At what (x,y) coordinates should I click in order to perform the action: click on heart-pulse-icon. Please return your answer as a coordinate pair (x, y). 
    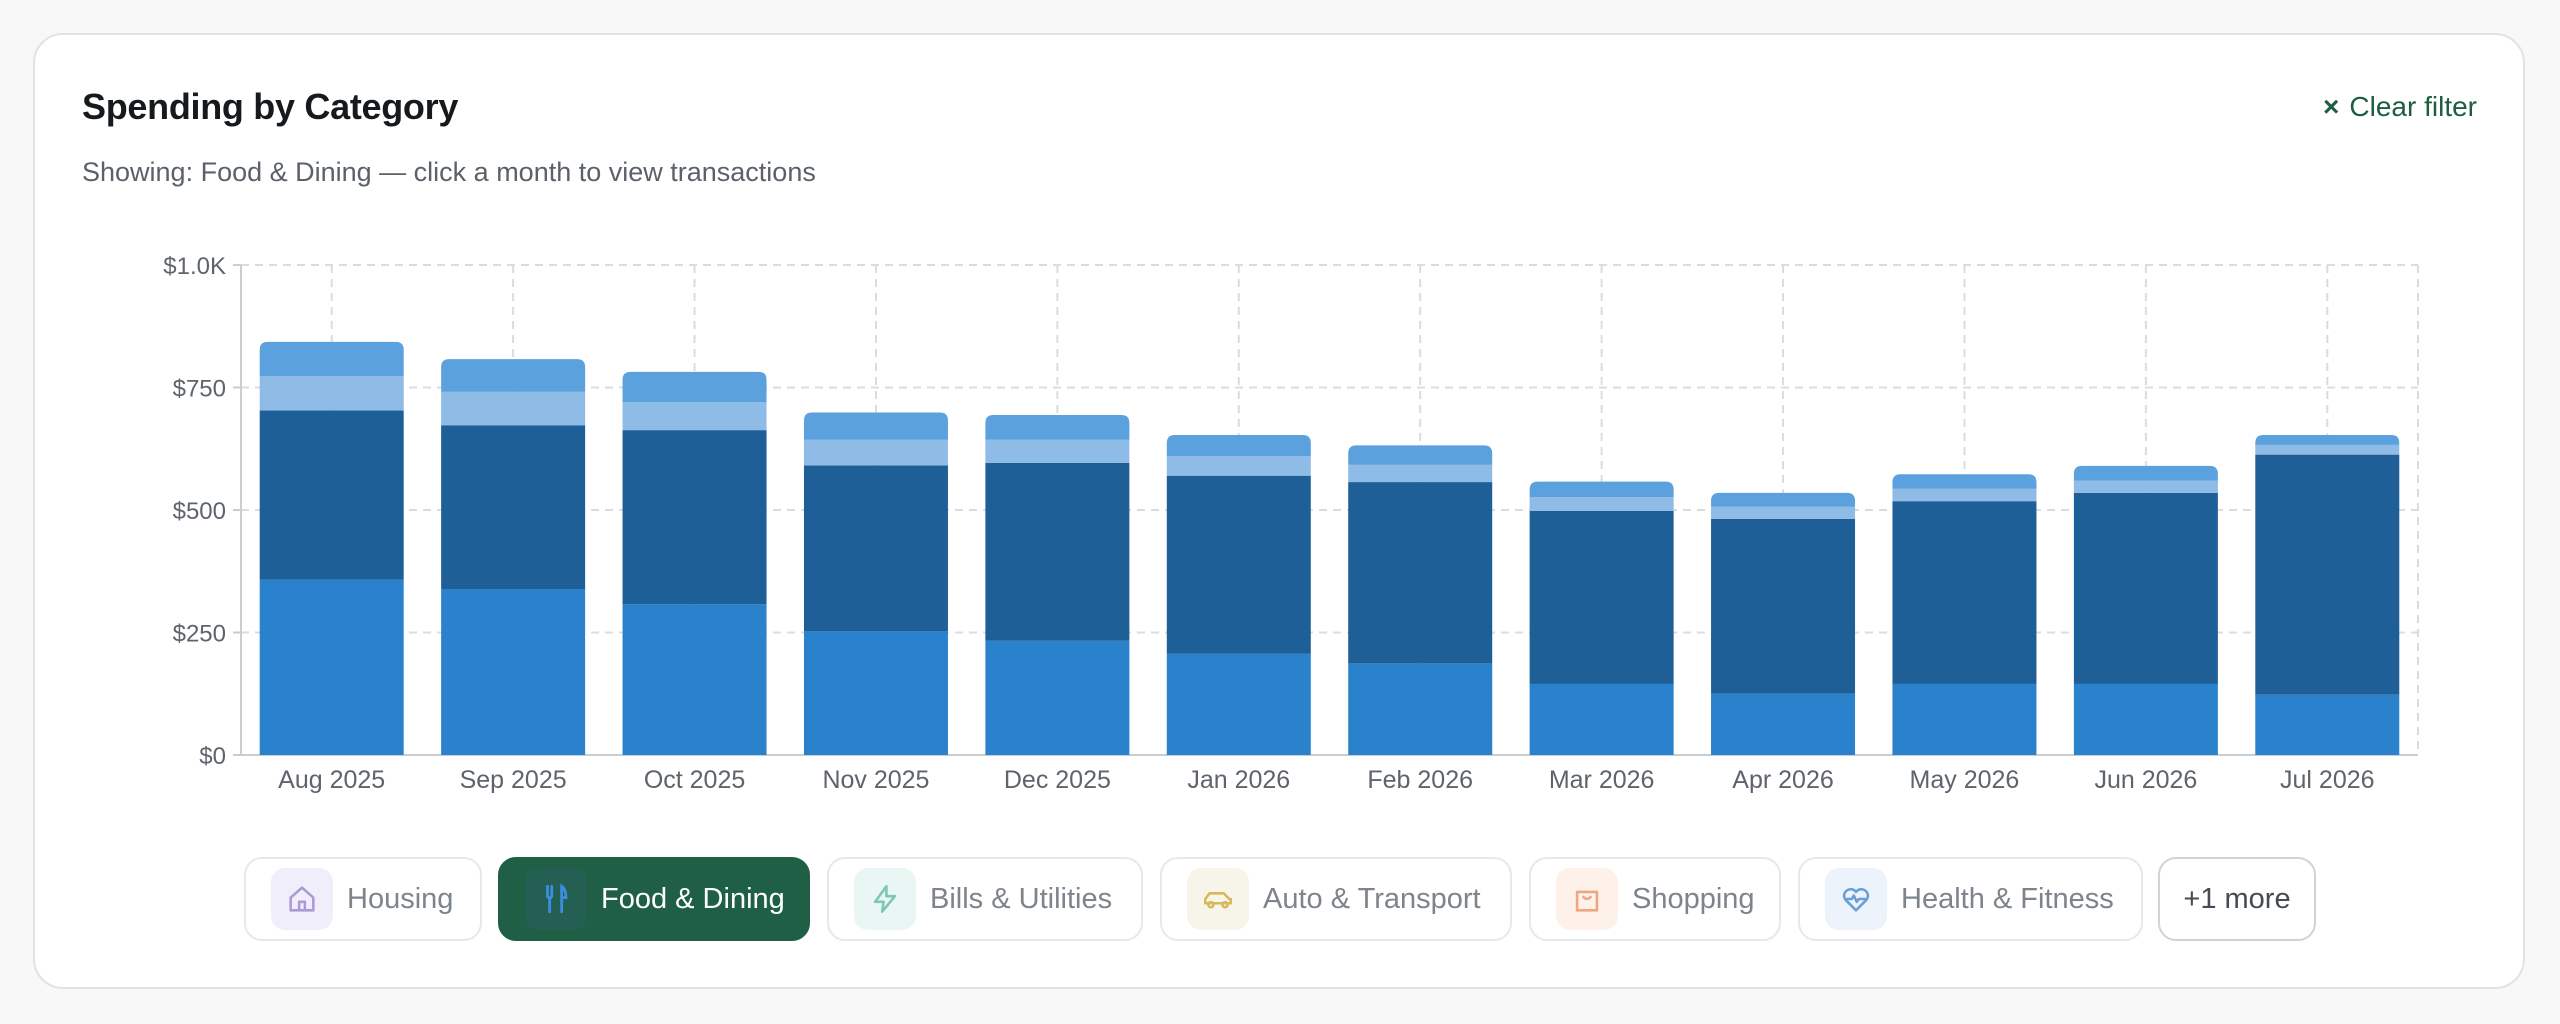
    Looking at the image, I should click on (1856, 899).